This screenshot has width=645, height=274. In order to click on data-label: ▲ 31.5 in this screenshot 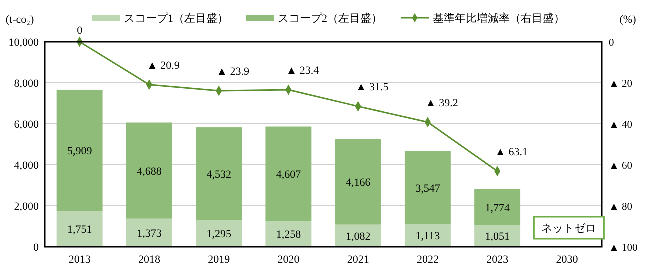, I will do `click(373, 88)`.